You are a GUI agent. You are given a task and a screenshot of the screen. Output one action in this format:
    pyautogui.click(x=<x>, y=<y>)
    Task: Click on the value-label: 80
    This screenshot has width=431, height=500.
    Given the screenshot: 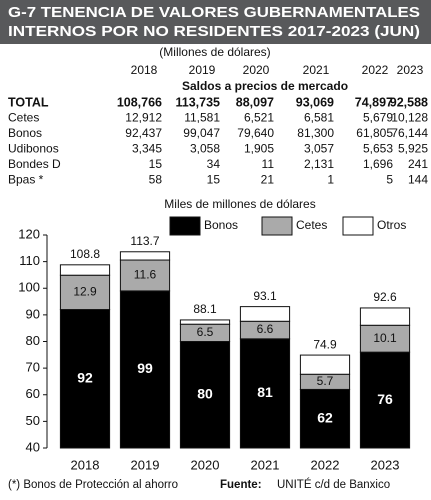 What is the action you would take?
    pyautogui.click(x=205, y=393)
    